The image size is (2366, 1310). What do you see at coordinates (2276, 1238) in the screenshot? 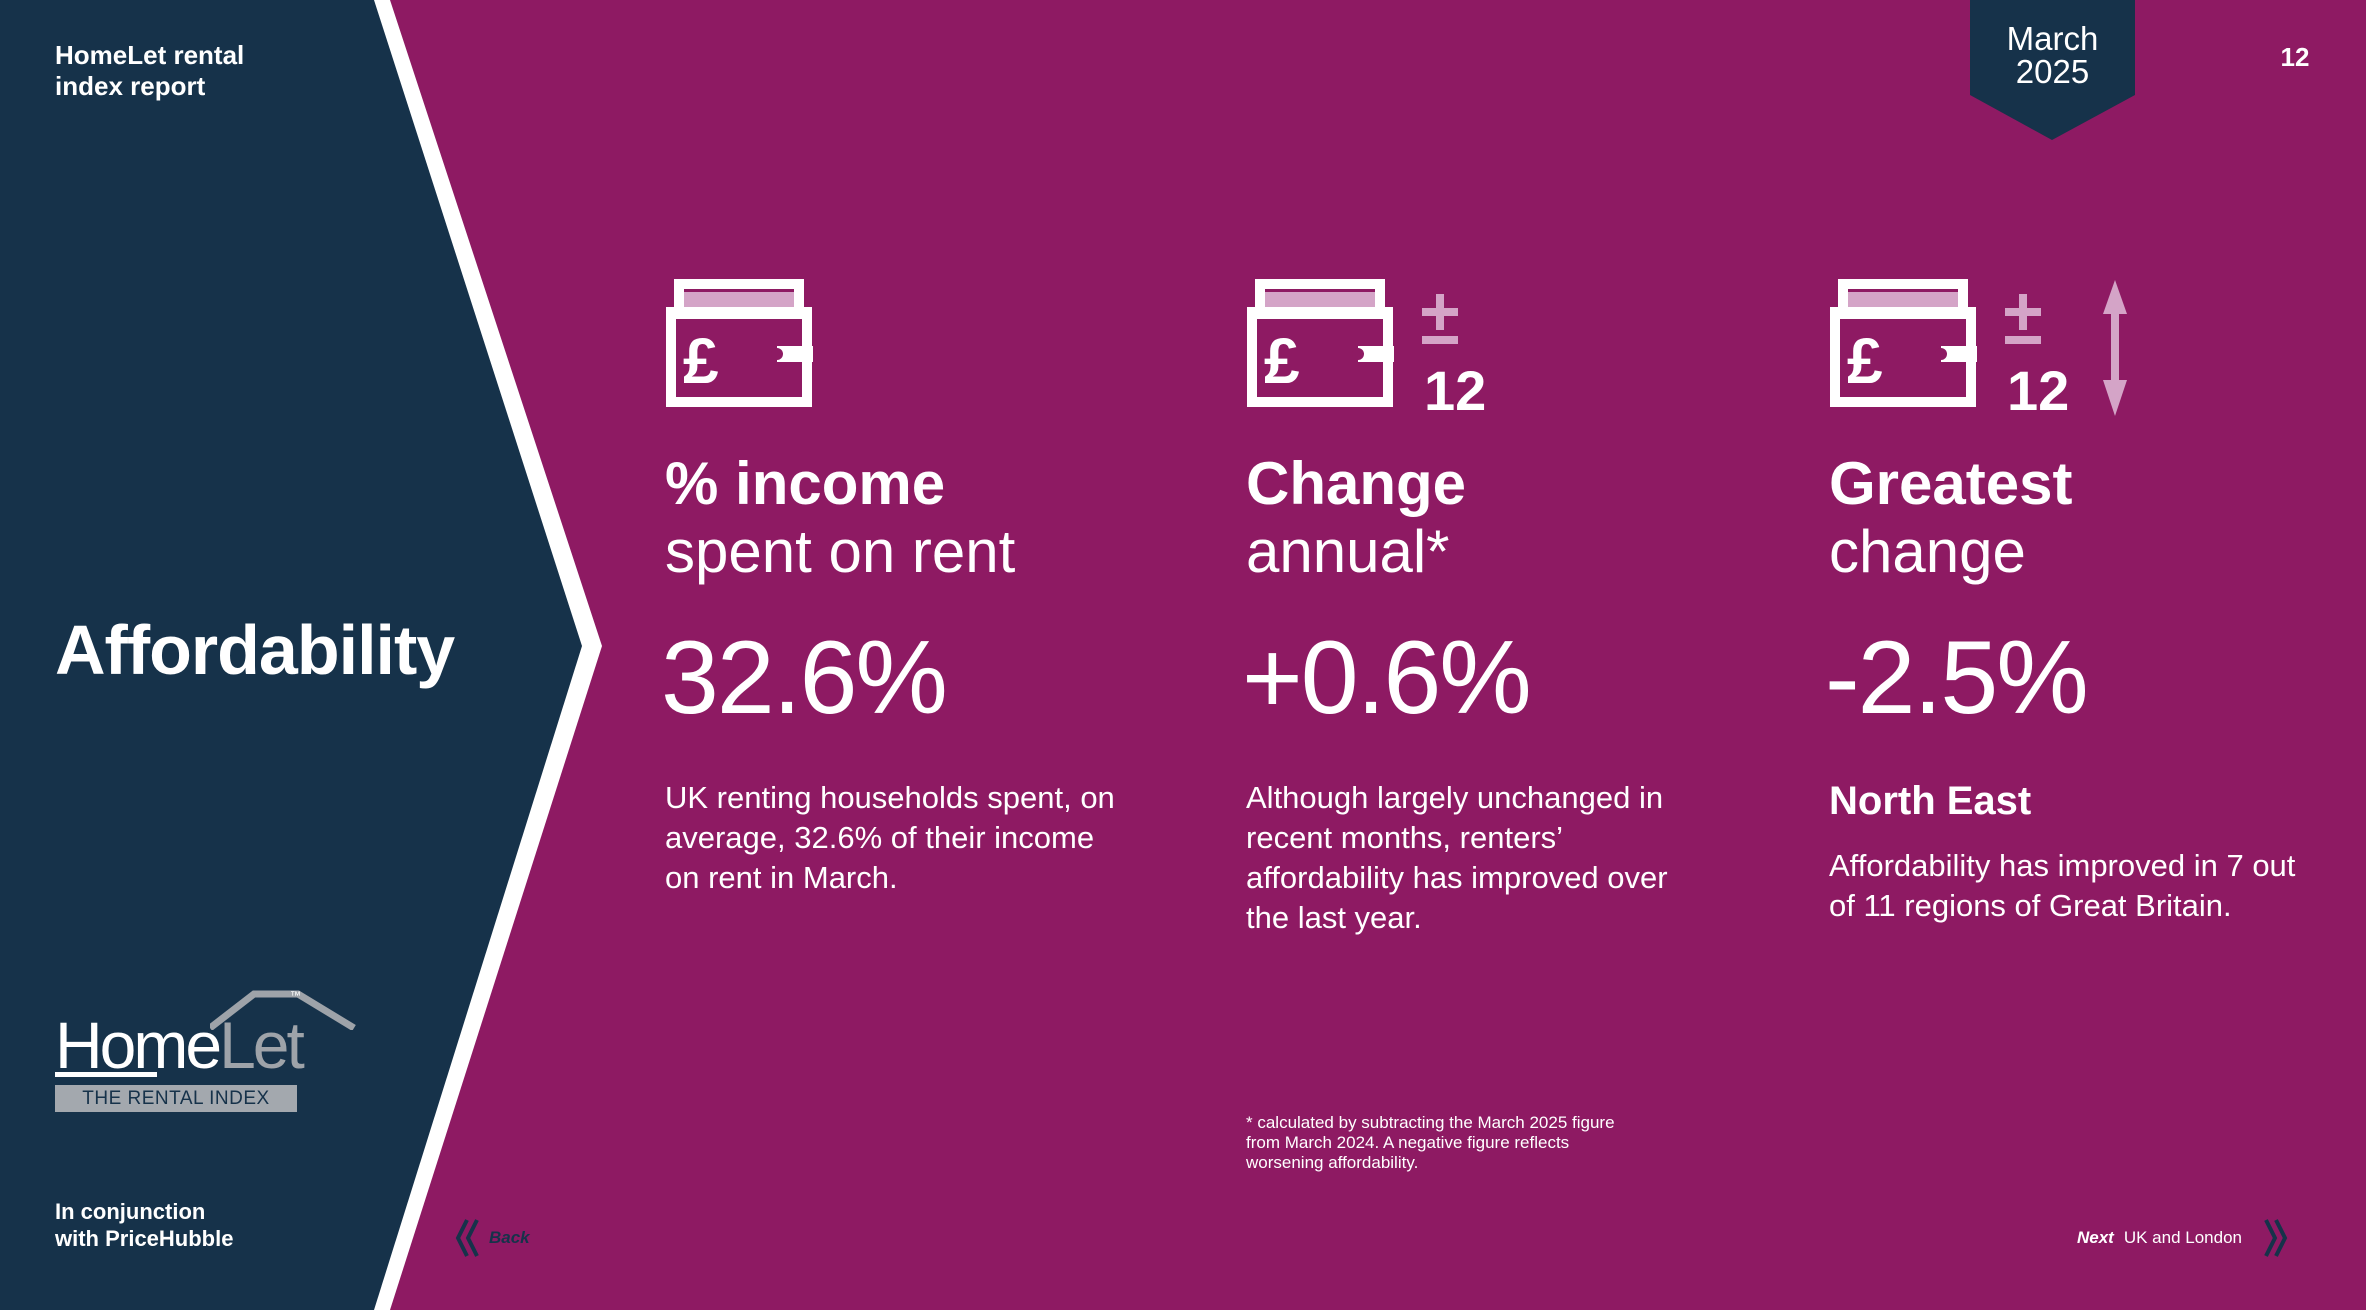
I see `double-chevron-right-icon` at bounding box center [2276, 1238].